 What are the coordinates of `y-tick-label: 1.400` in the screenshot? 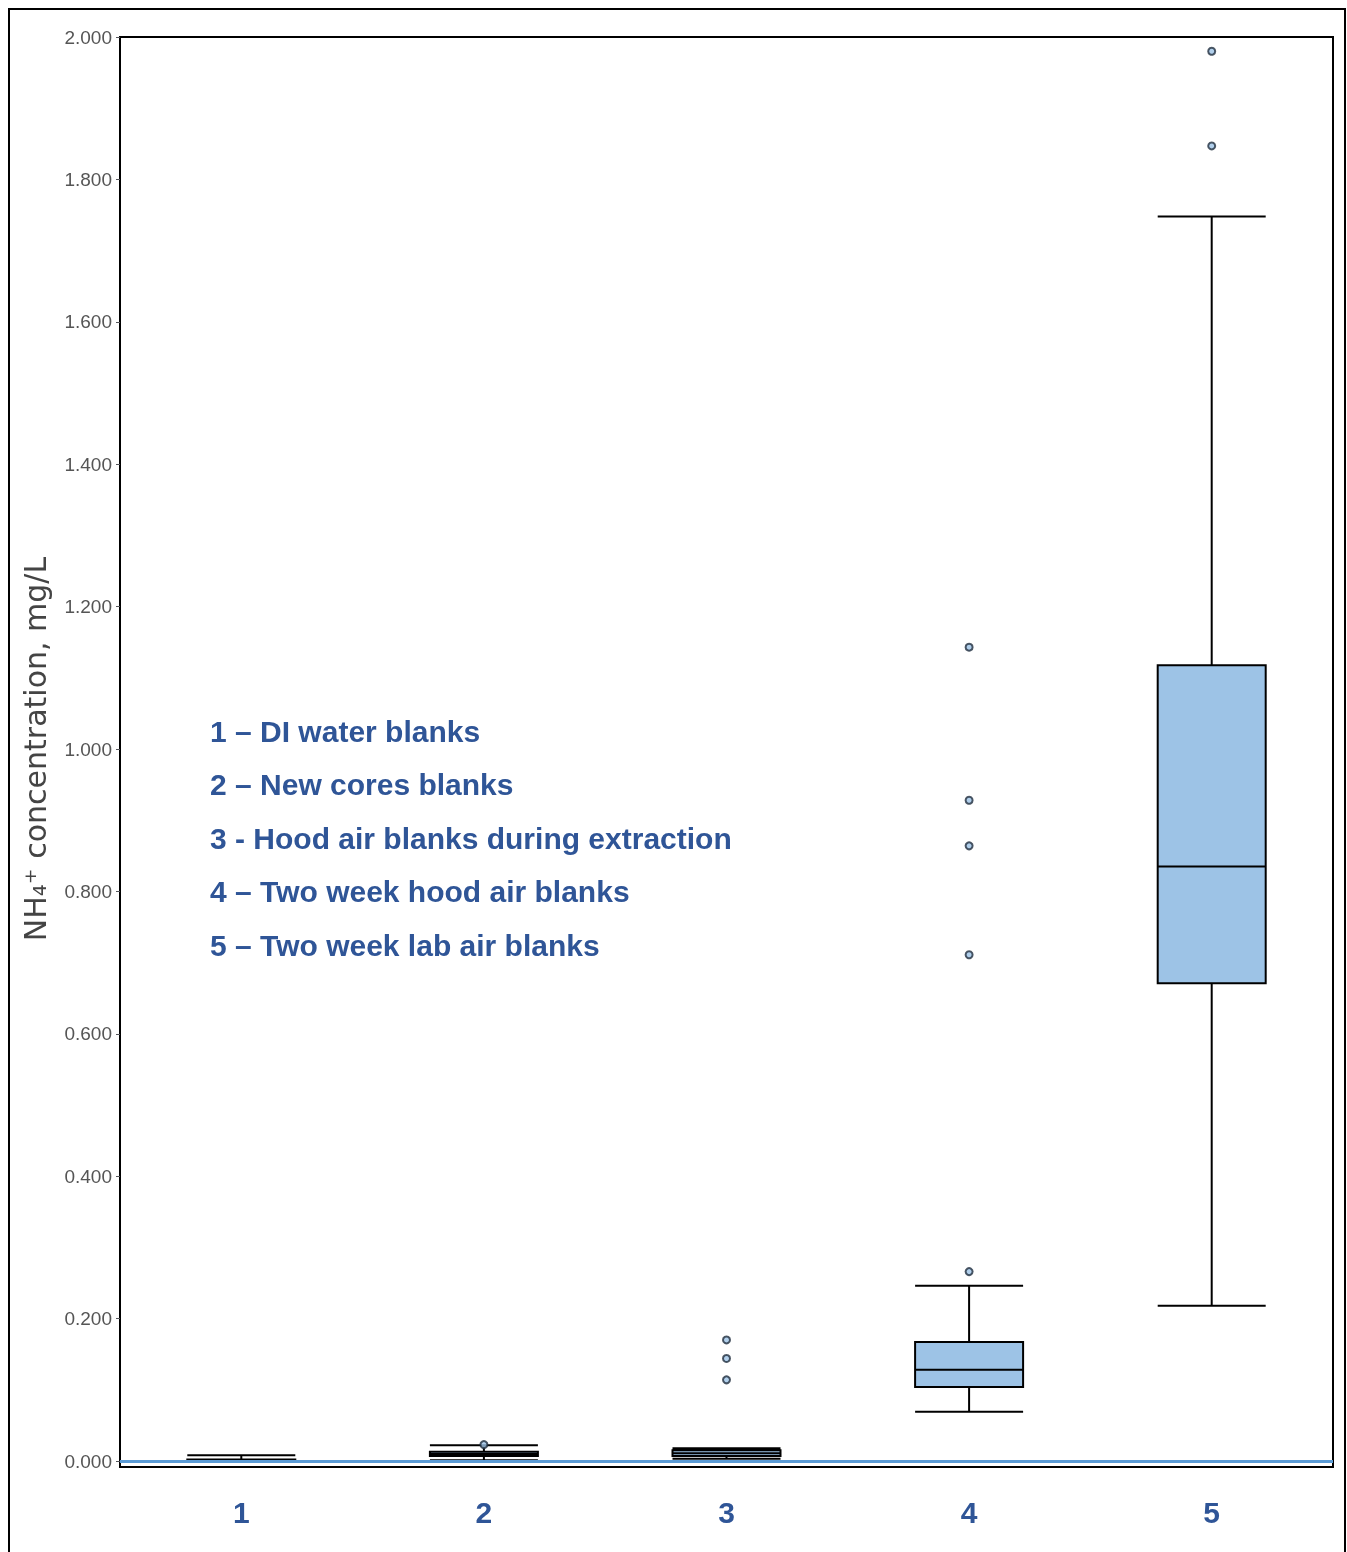 It's located at (88, 464).